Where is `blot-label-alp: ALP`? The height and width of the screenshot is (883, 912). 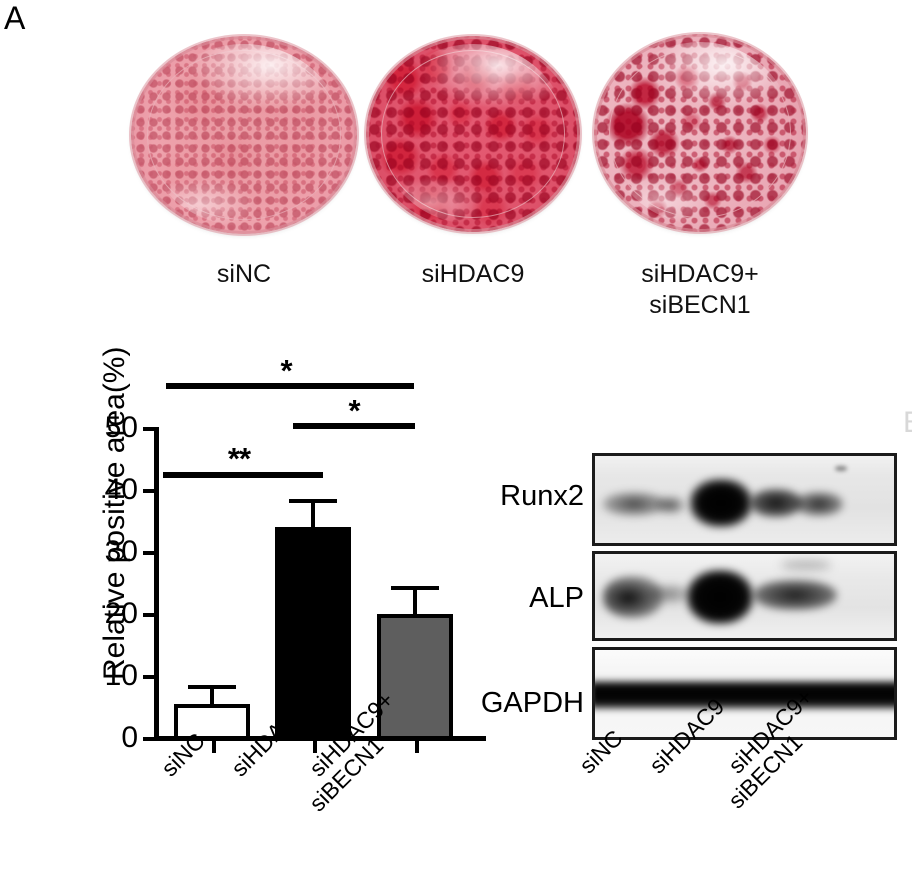 blot-label-alp: ALP is located at coordinates (556, 598).